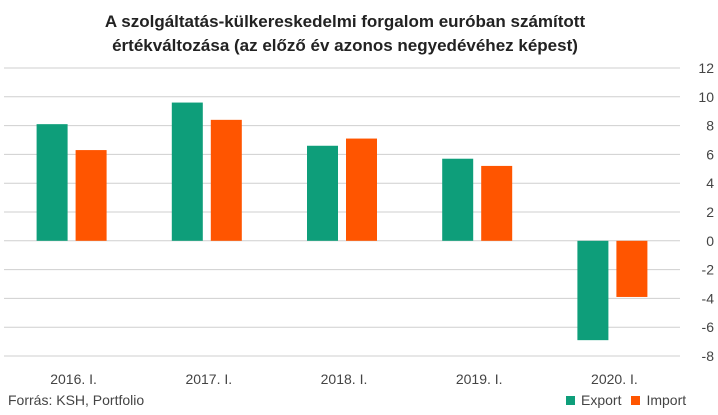  I want to click on y-tick-label: 0, so click(710, 241).